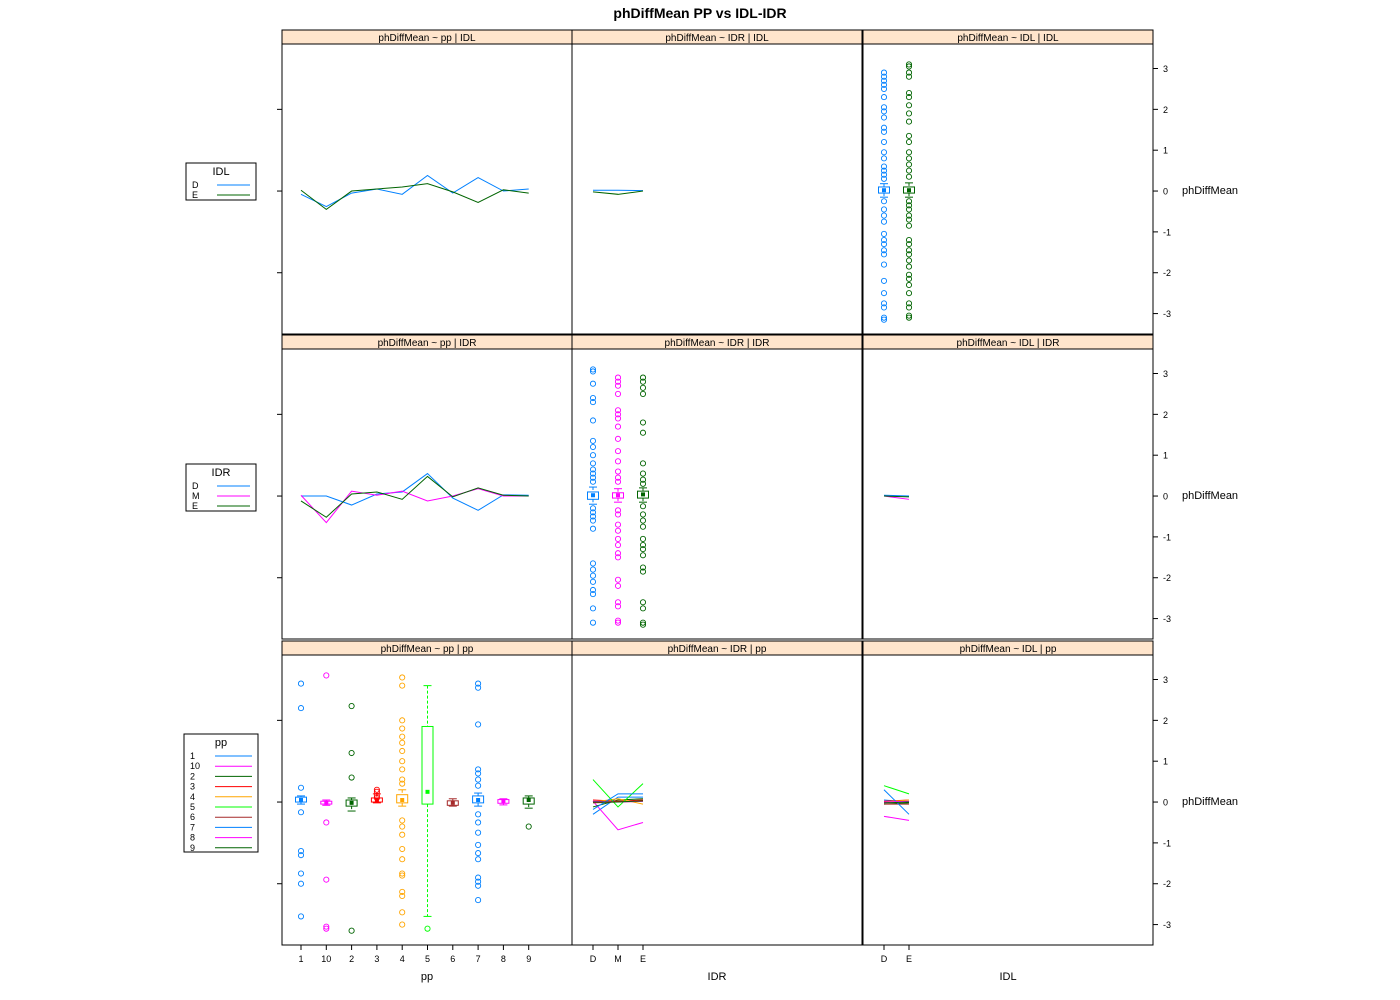 This screenshot has height=1000, width=1400. I want to click on x-tick-label: 5, so click(427, 959).